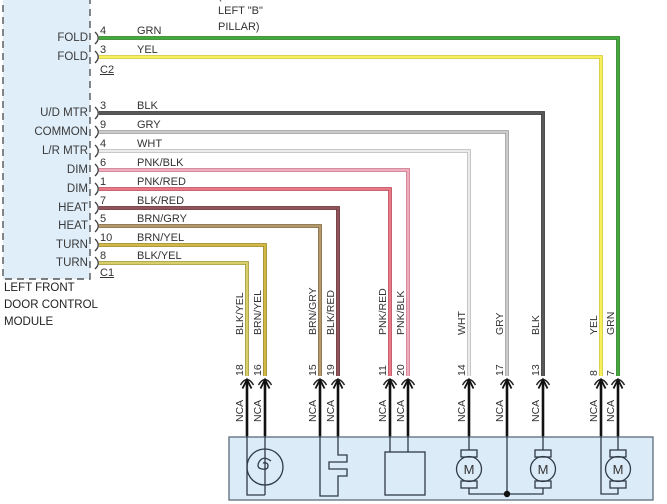 Image resolution: width=667 pixels, height=504 pixels. What do you see at coordinates (441, 468) in the screenshot?
I see `component-box` at bounding box center [441, 468].